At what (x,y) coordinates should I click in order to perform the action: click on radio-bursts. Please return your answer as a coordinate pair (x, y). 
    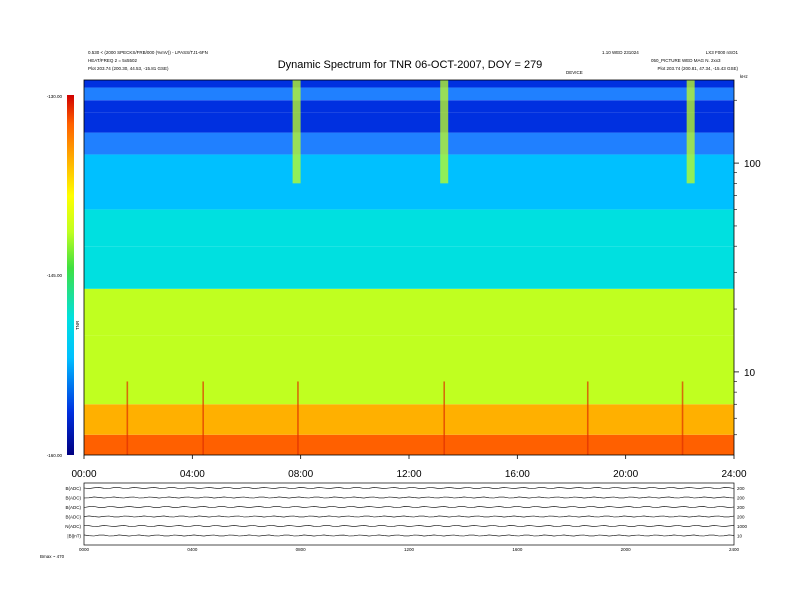
    Looking at the image, I should click on (493, 132).